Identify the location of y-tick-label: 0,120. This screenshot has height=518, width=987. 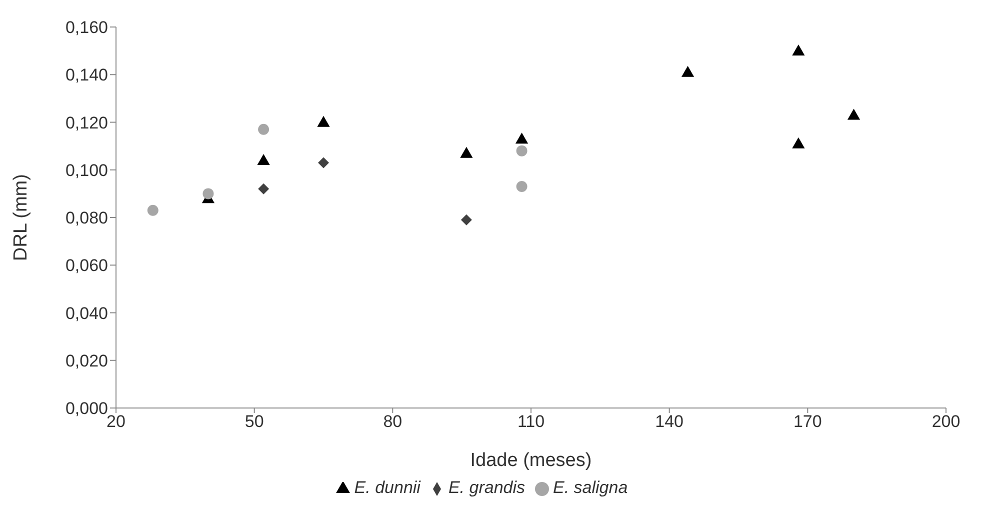
(86, 122).